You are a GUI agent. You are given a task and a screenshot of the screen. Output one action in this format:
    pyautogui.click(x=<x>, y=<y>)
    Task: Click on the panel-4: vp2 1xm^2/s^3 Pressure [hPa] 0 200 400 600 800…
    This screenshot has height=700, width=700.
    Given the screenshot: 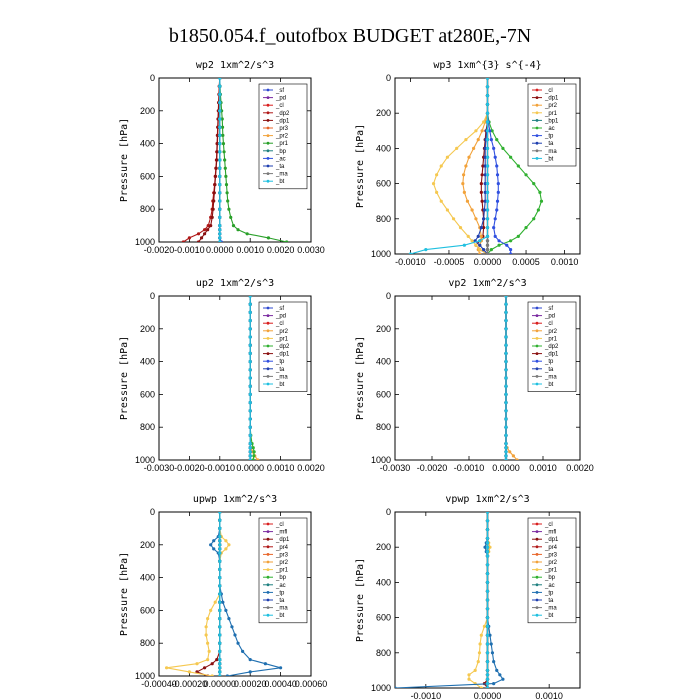 What is the action you would take?
    pyautogui.click(x=474, y=375)
    